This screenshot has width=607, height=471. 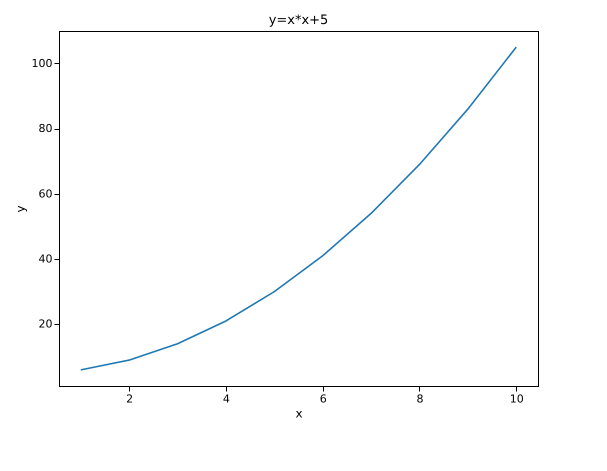 I want to click on x-axis-title: x, so click(x=299, y=413).